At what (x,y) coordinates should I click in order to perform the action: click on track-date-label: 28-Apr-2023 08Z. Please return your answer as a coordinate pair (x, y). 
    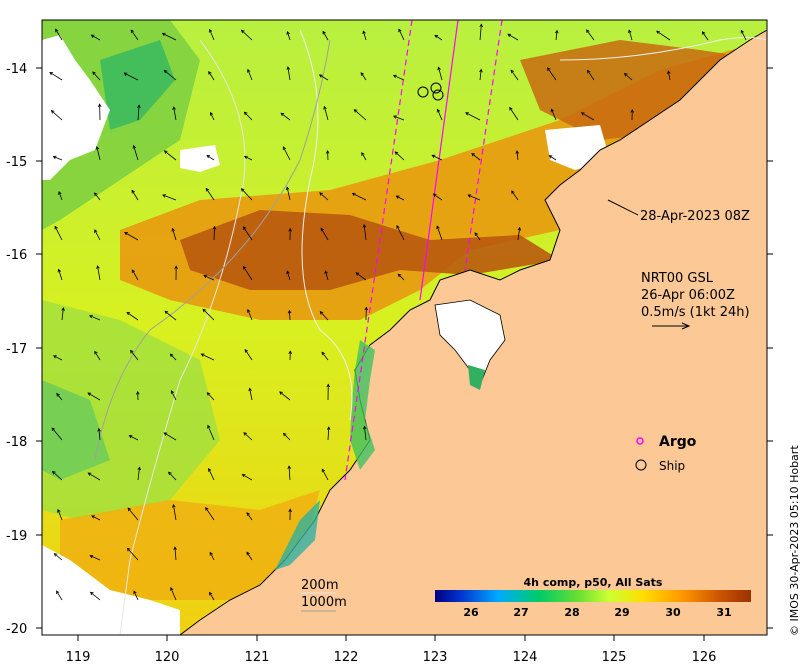
    Looking at the image, I should click on (695, 216).